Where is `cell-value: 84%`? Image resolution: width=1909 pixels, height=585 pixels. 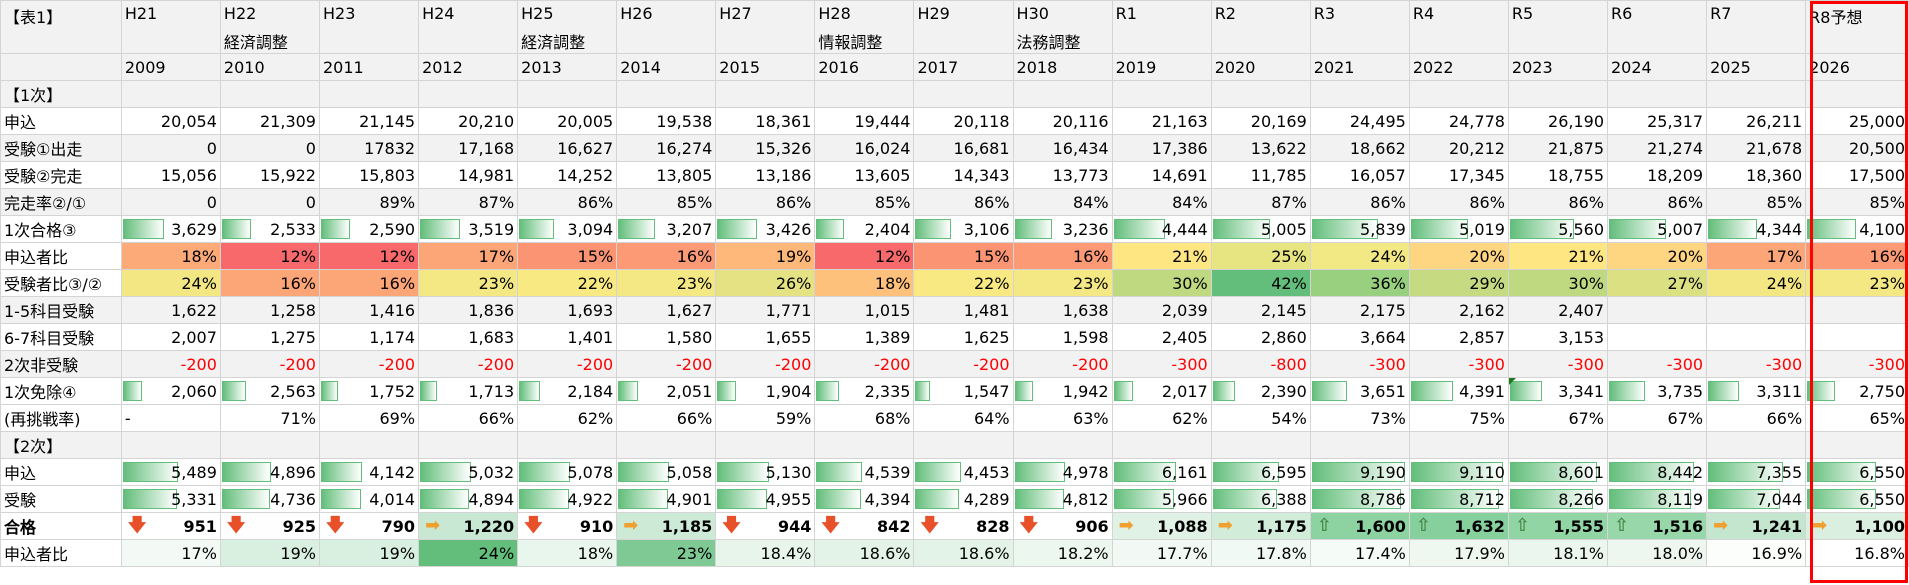
cell-value: 84% is located at coordinates (1091, 202).